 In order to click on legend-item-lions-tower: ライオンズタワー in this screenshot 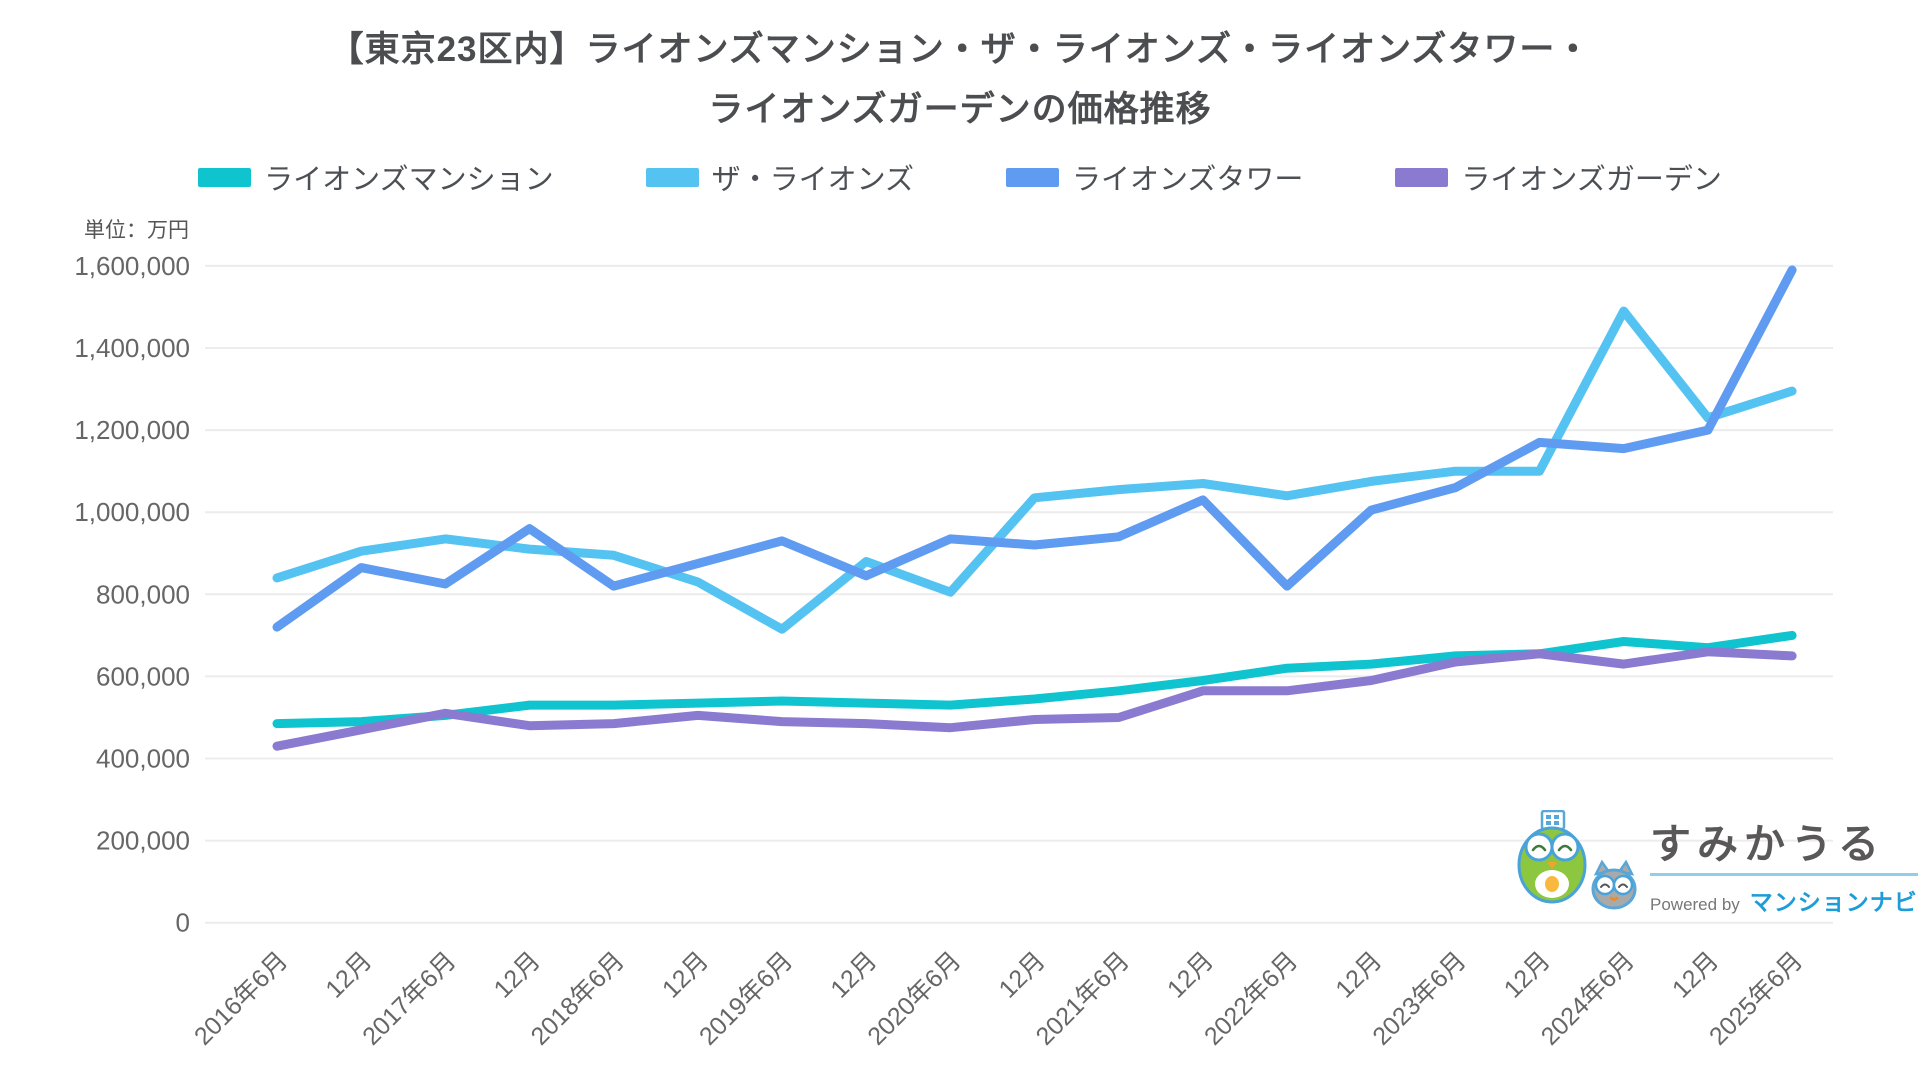, I will do `click(1154, 177)`.